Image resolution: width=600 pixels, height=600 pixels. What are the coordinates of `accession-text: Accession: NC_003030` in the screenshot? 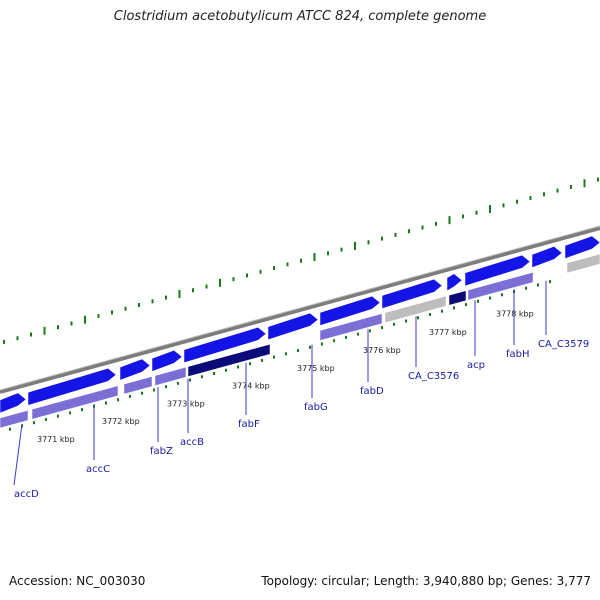 It's located at (77, 581).